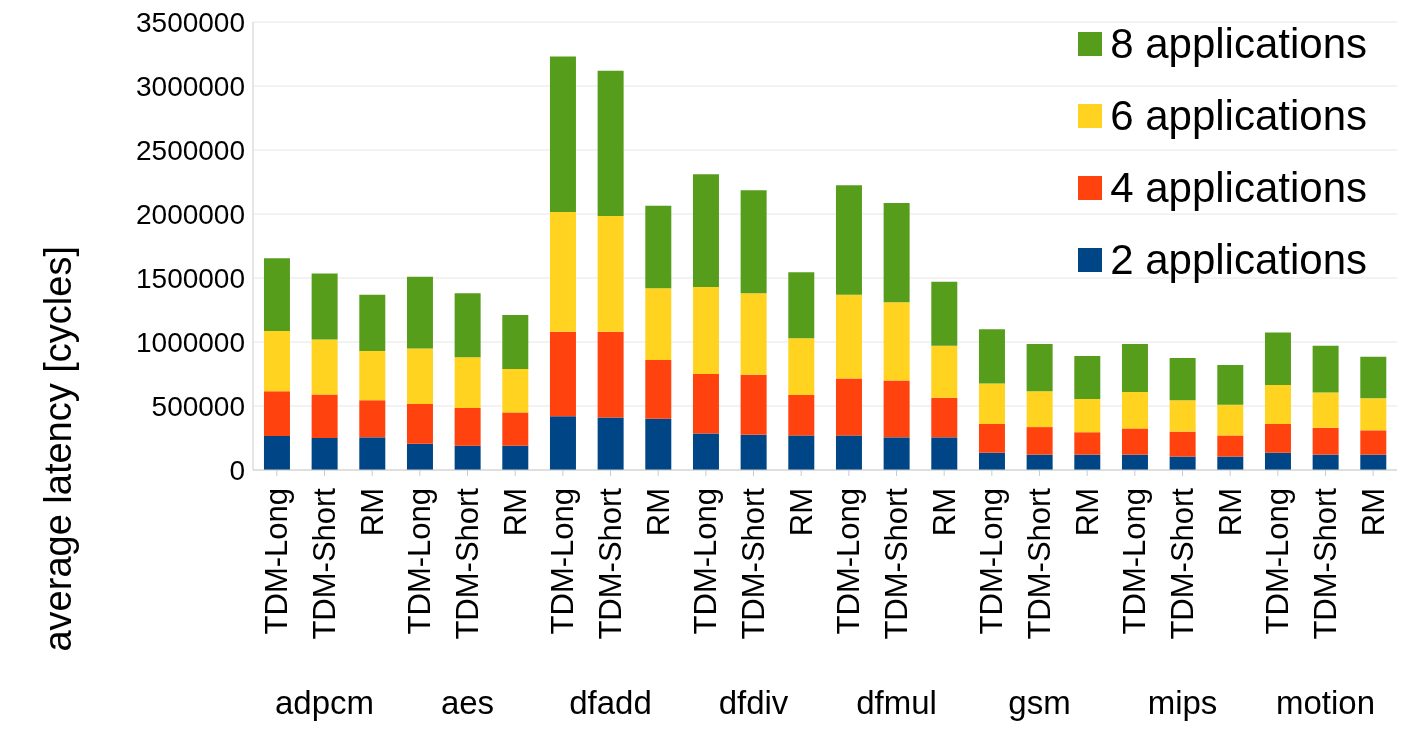  What do you see at coordinates (1039, 703) in the screenshot?
I see `text: gsm` at bounding box center [1039, 703].